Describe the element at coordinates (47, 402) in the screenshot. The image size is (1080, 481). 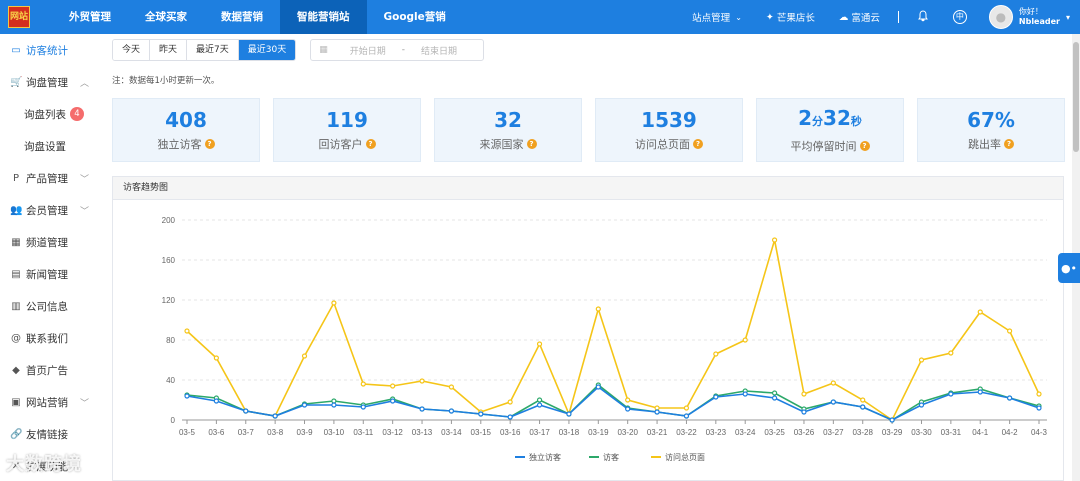
I see `sidebar-item-label: 网站营销` at that location.